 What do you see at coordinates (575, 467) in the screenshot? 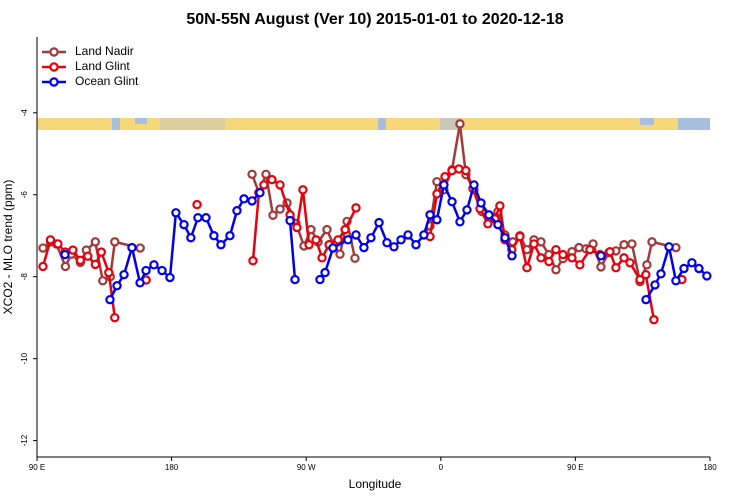
I see `x-tick-label: 90 E` at bounding box center [575, 467].